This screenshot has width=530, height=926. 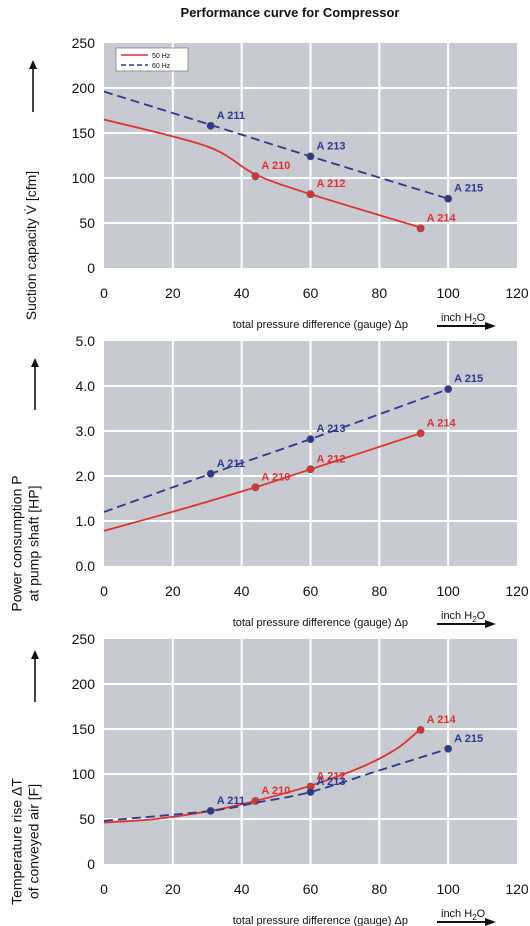 I want to click on legend-label-60hz: 60 Hz, so click(x=161, y=66).